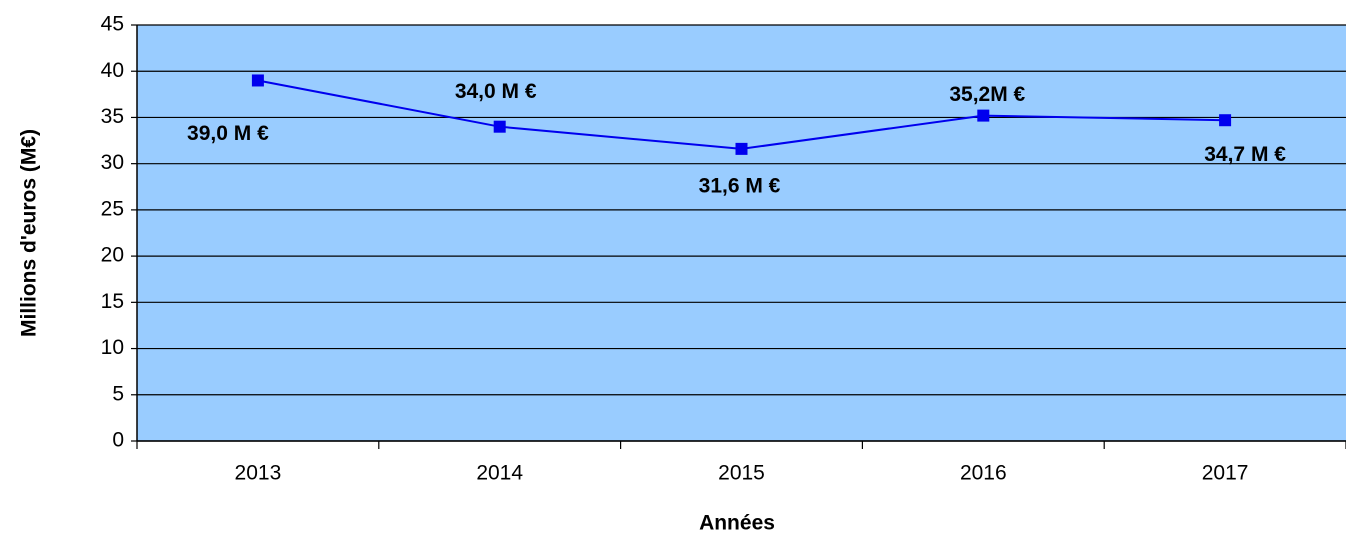 This screenshot has width=1346, height=537. Describe the element at coordinates (740, 185) in the screenshot. I see `data-label: 31,6 M €` at that location.